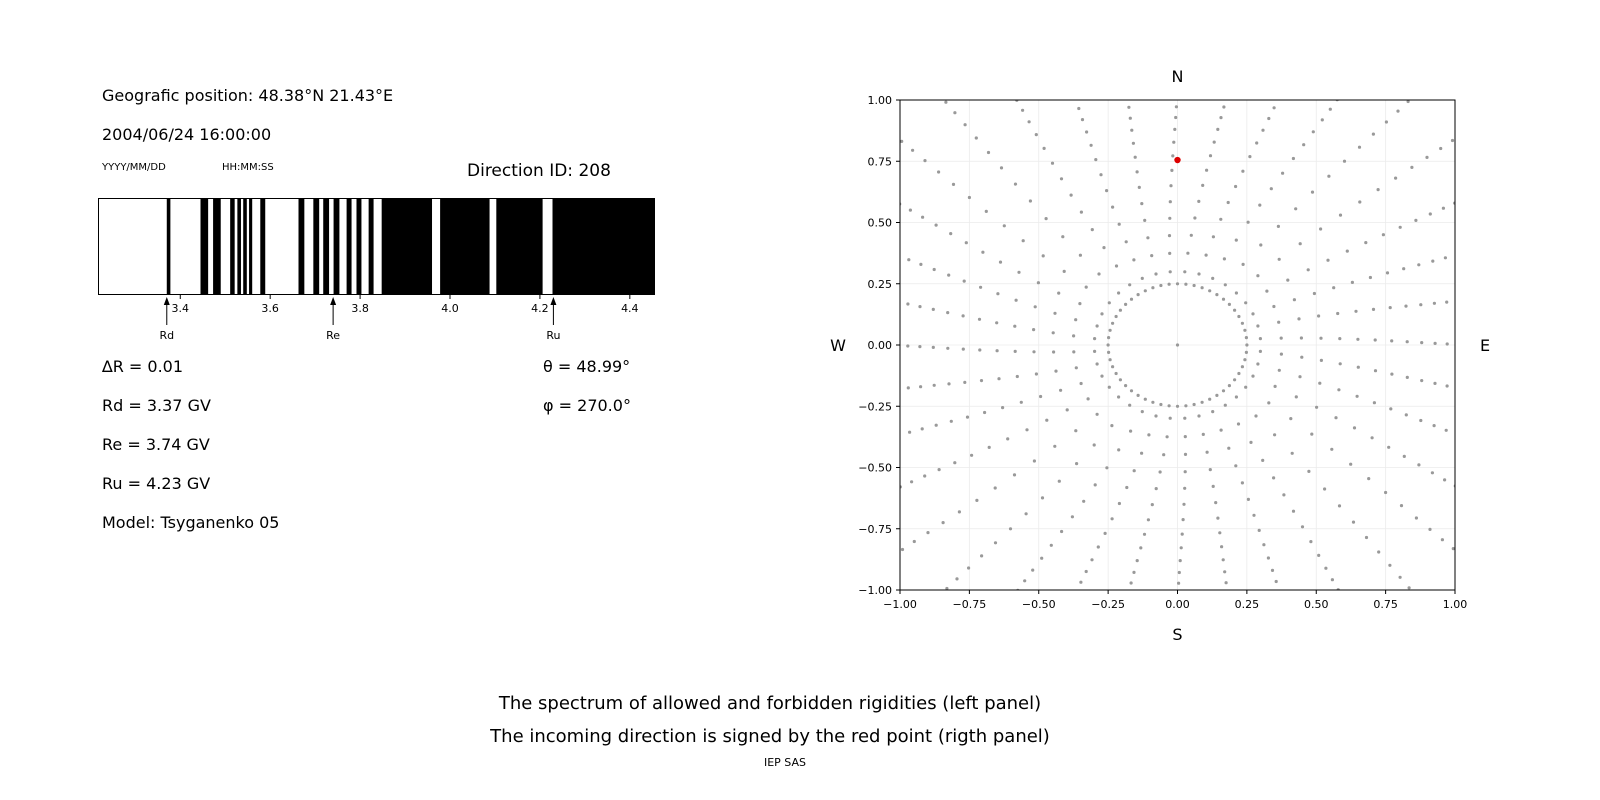  I want to click on x-tick-label: 1.00, so click(1455, 604).